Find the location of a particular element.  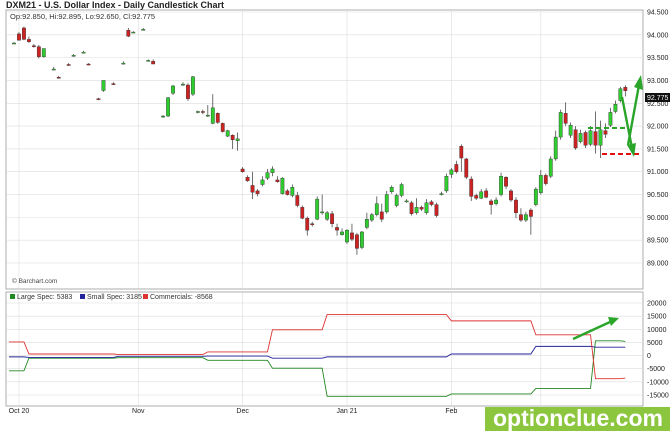

x-axis-tick-label: Oct 20 is located at coordinates (19, 411).